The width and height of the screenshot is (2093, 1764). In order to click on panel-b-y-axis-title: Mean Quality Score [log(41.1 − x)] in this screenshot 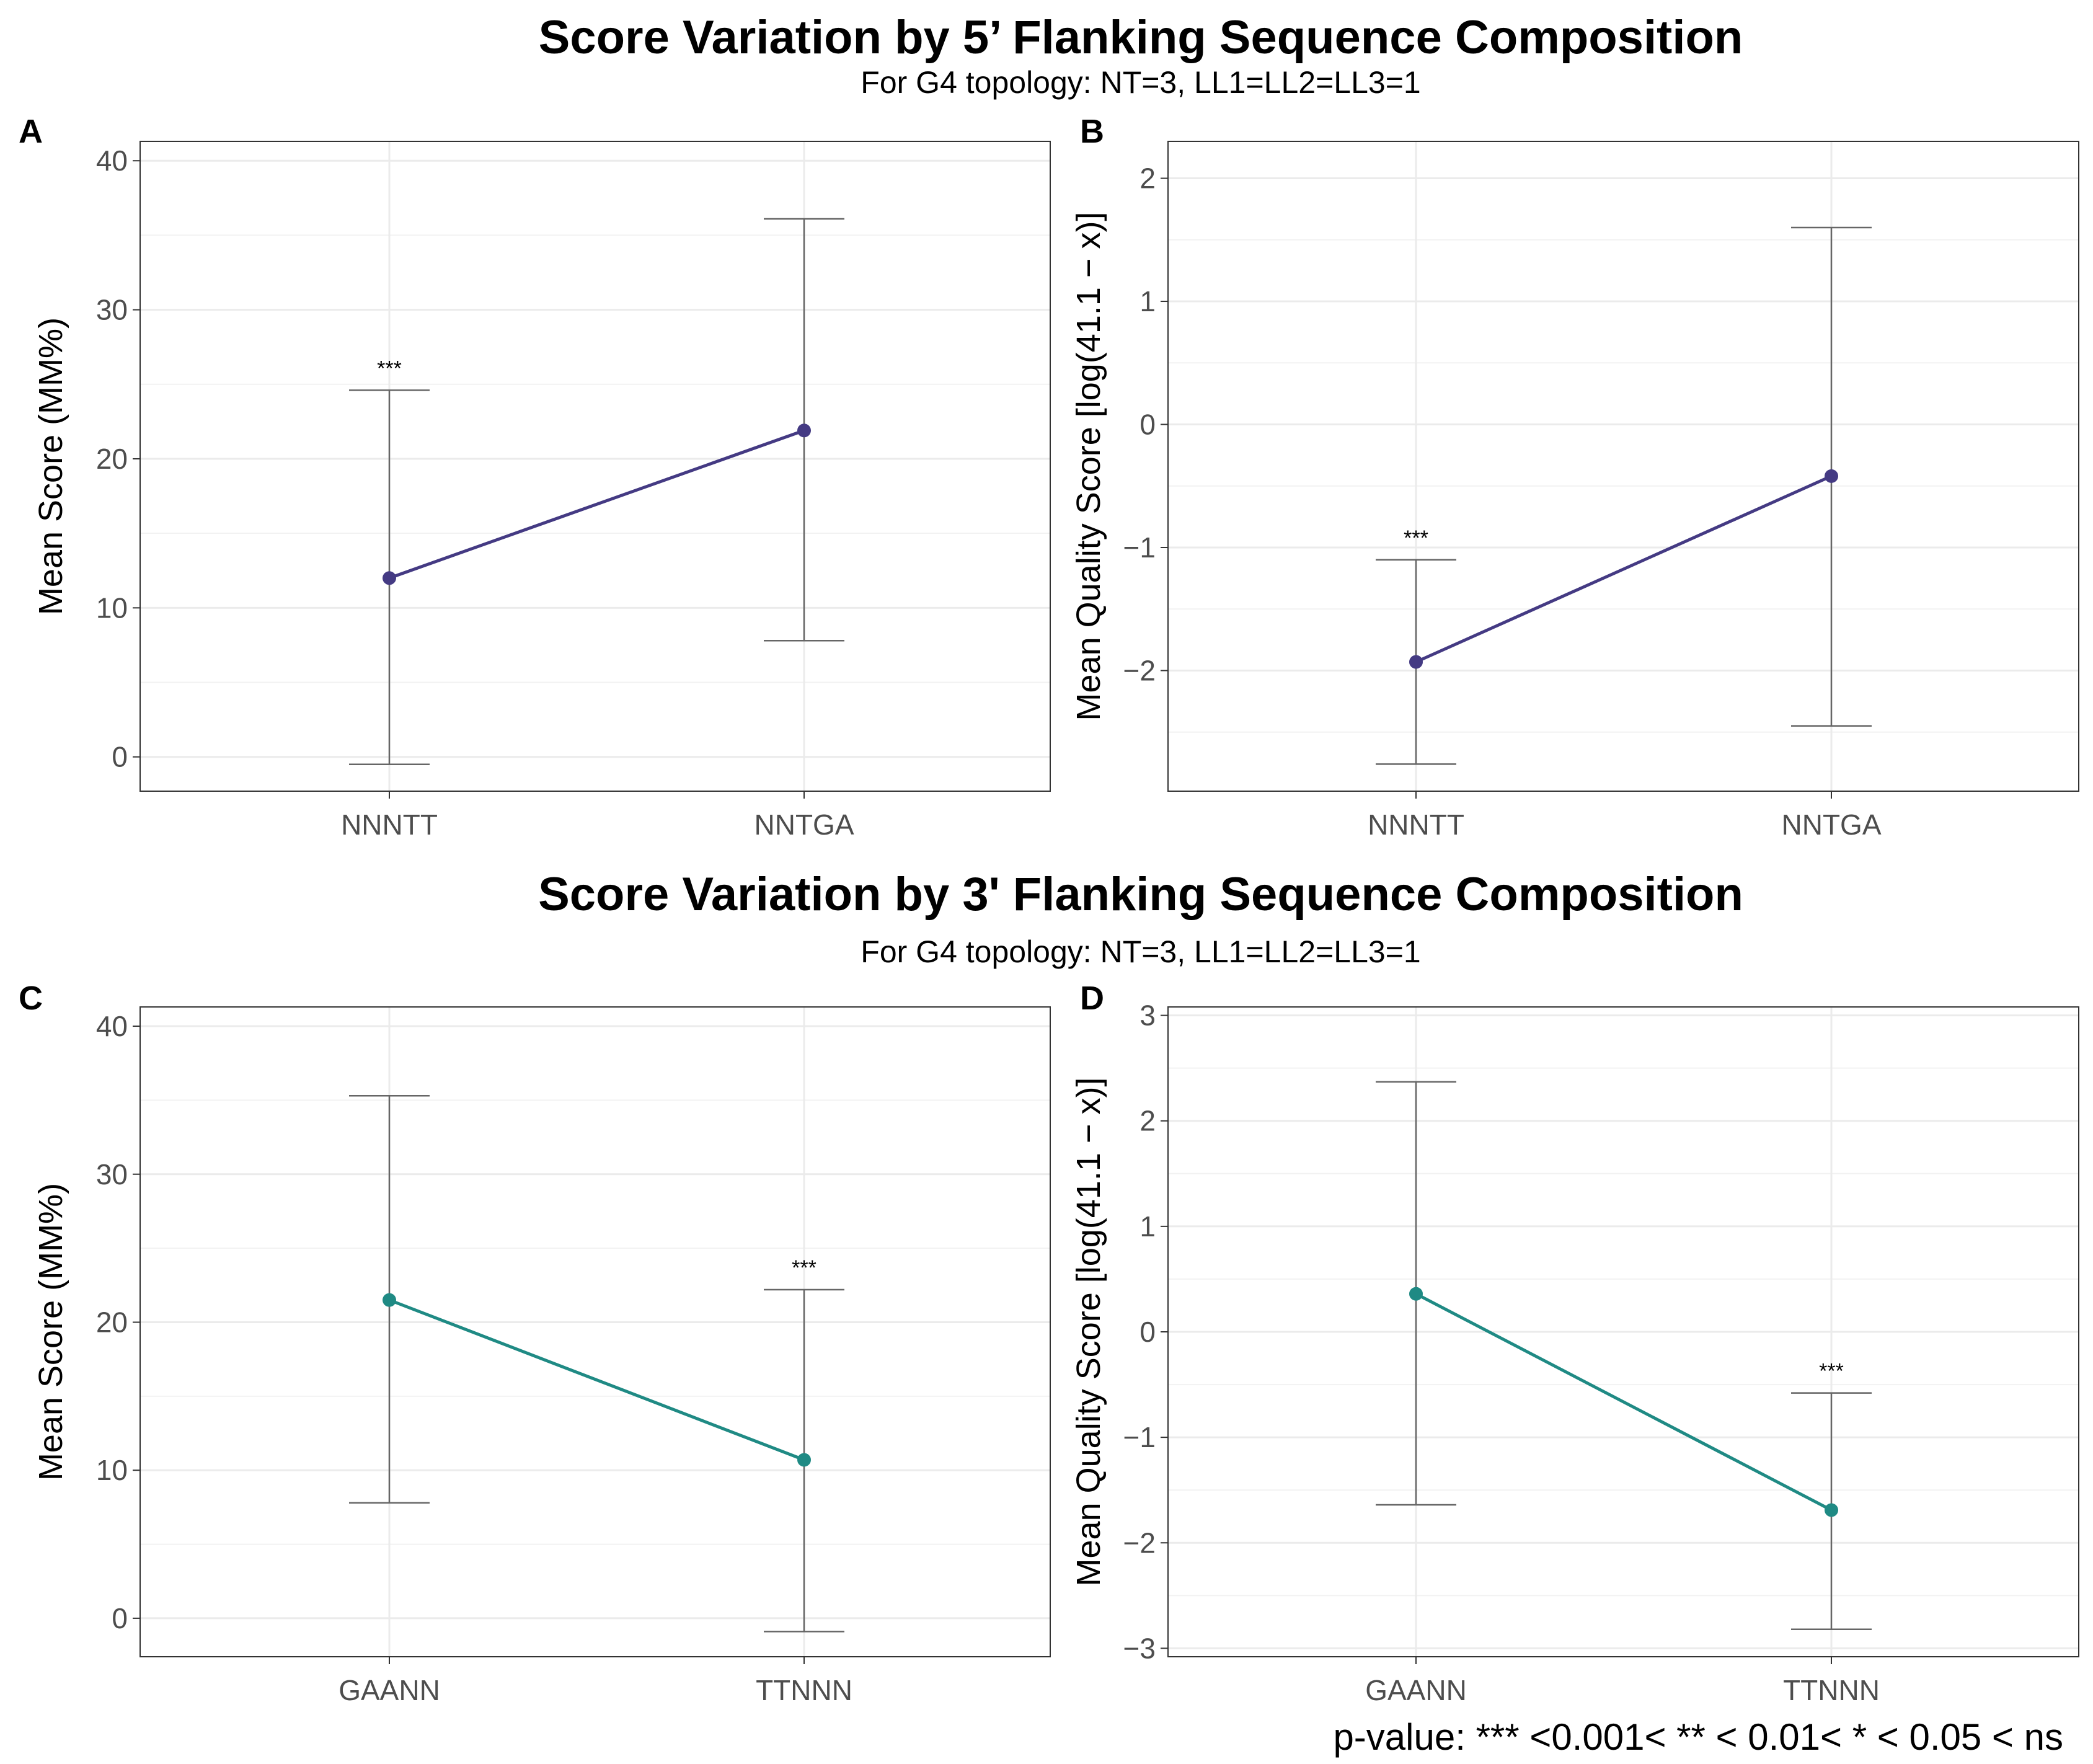, I will do `click(1088, 467)`.